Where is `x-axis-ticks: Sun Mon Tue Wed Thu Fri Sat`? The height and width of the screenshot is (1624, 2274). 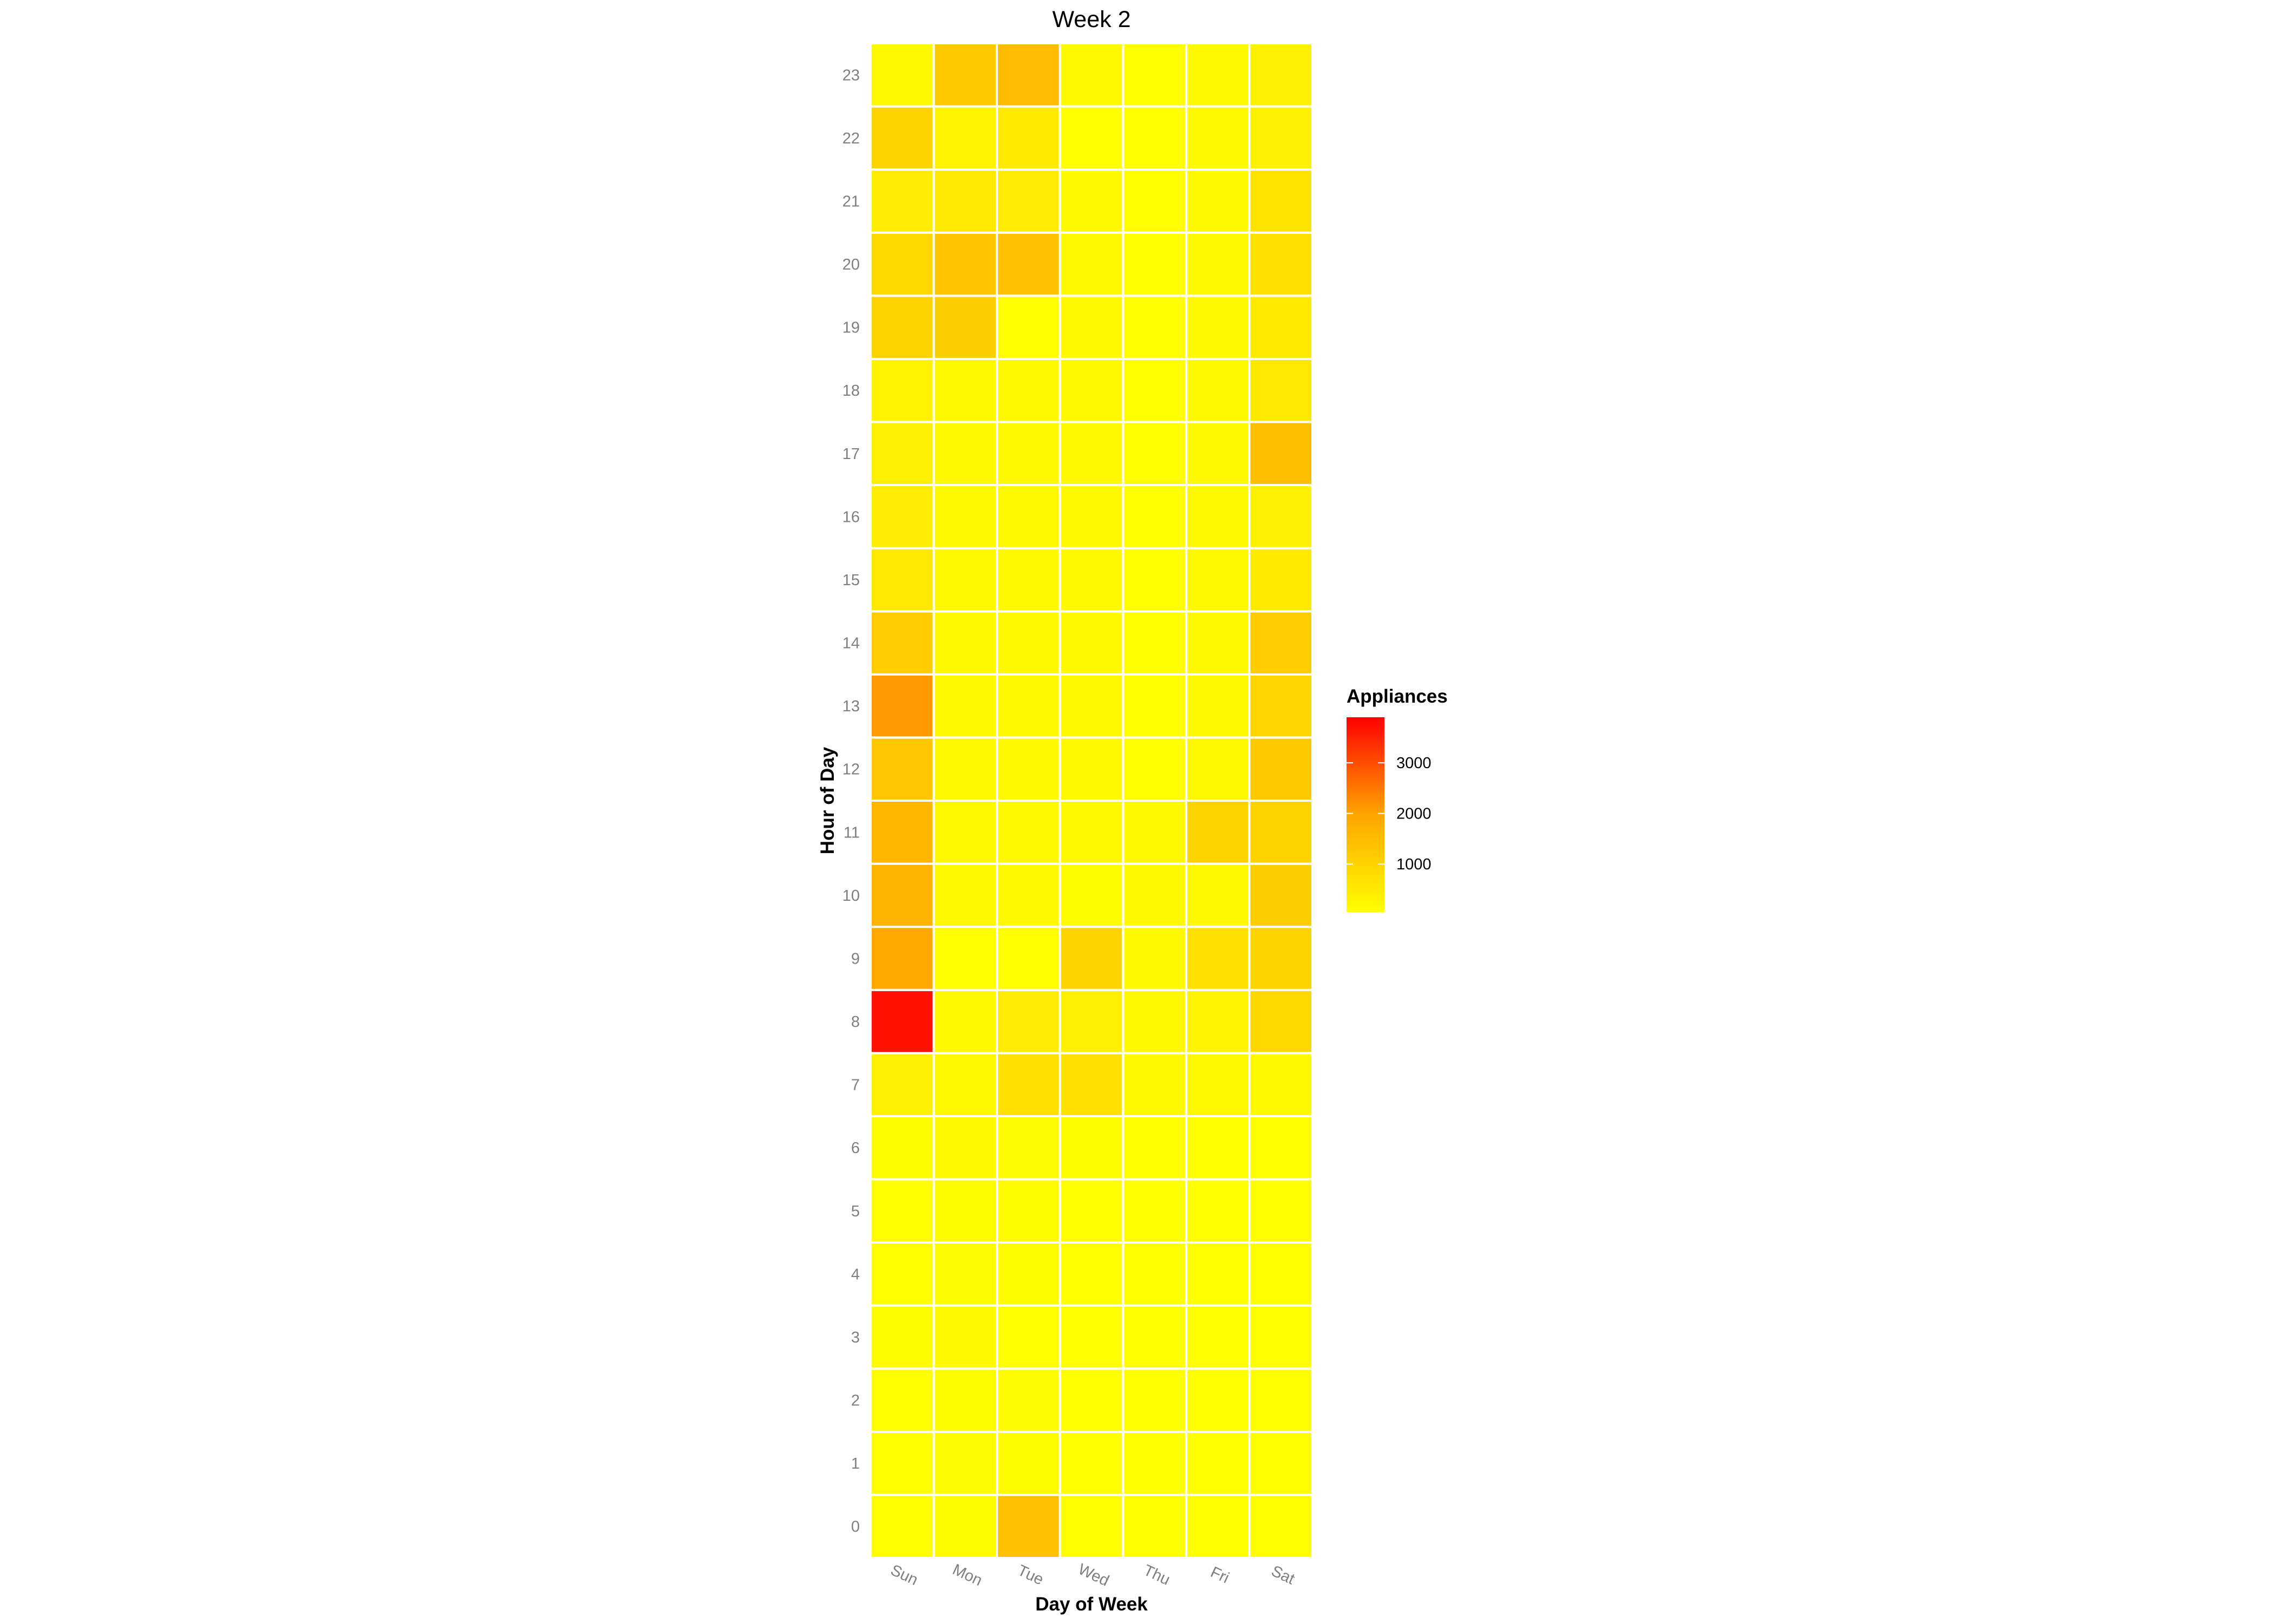
x-axis-ticks: Sun Mon Tue Wed Thu Fri Sat is located at coordinates (1093, 1575).